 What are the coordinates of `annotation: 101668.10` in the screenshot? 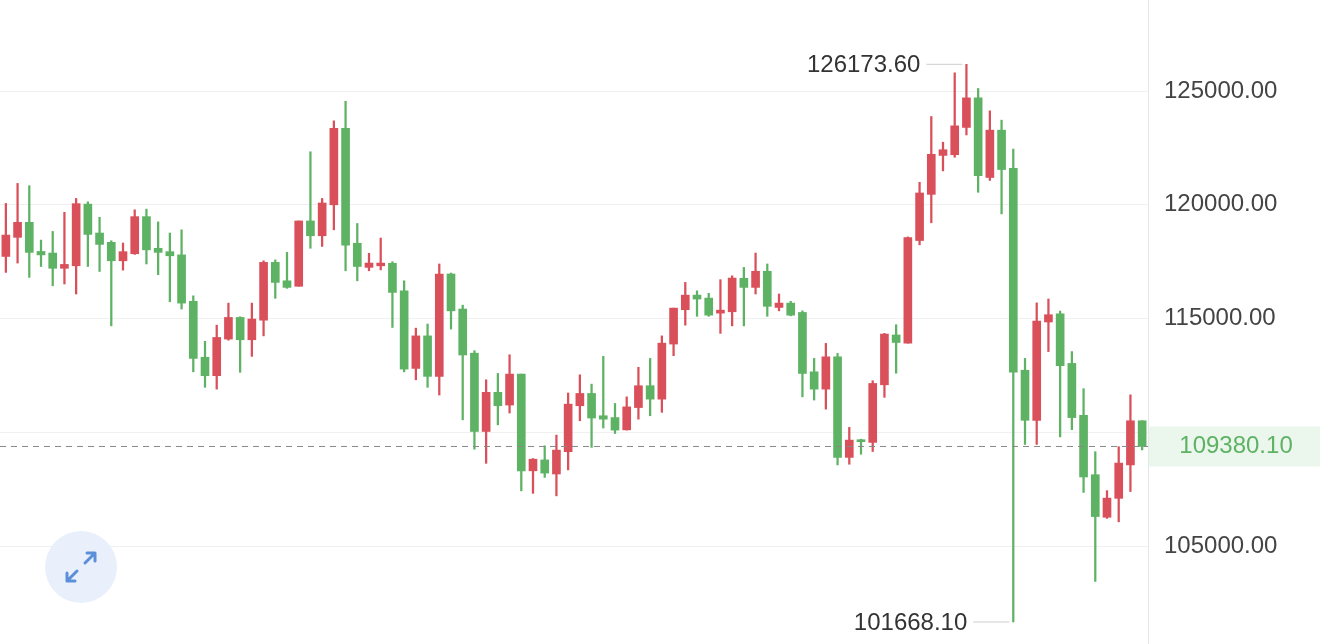 It's located at (910, 621).